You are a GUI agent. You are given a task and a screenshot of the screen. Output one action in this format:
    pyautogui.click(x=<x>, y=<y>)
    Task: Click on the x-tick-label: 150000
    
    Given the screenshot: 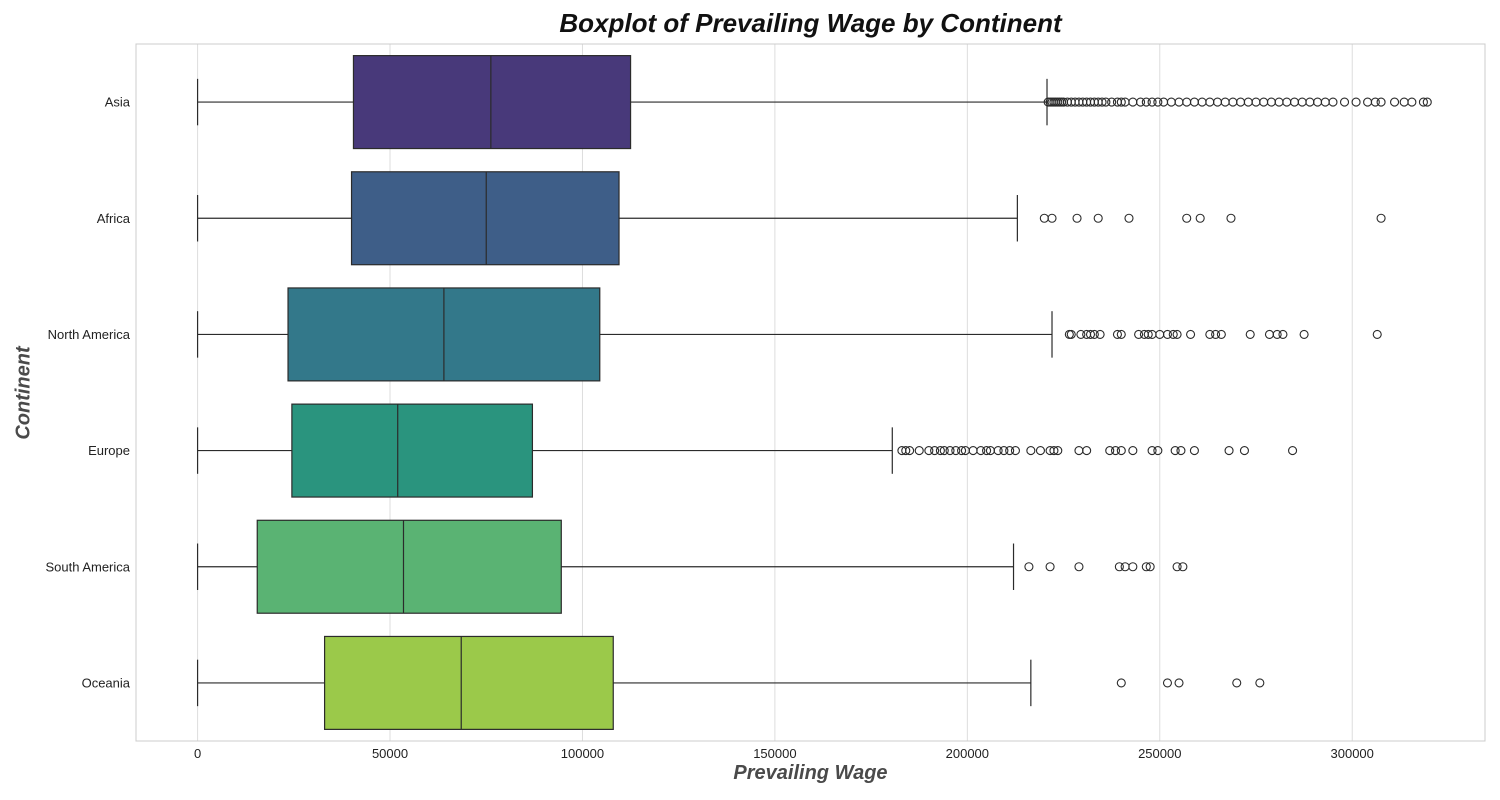 What is the action you would take?
    pyautogui.click(x=774, y=753)
    